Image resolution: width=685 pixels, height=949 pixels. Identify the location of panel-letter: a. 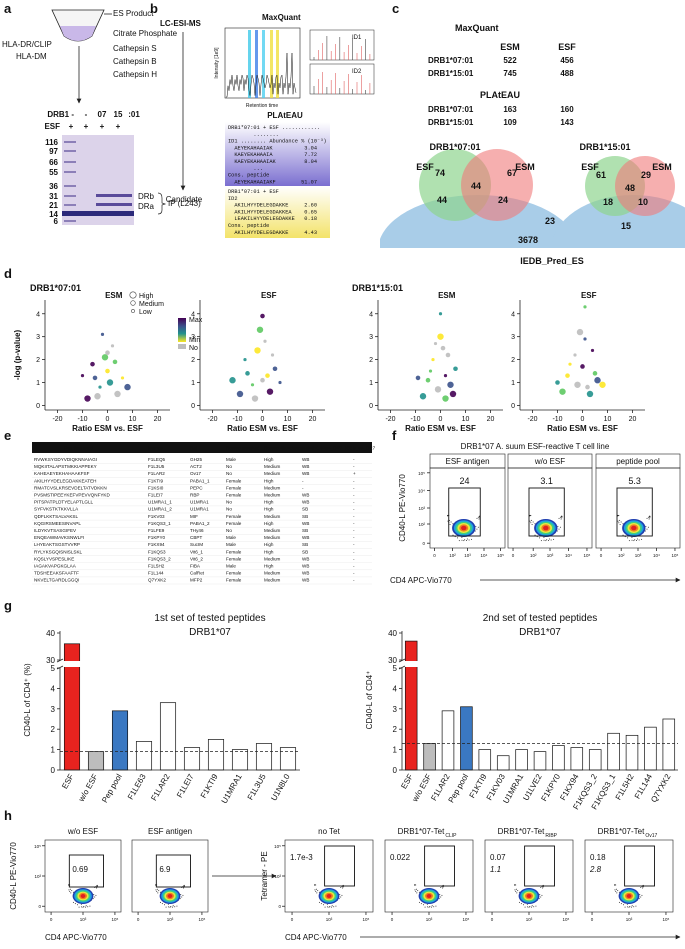
(8, 8).